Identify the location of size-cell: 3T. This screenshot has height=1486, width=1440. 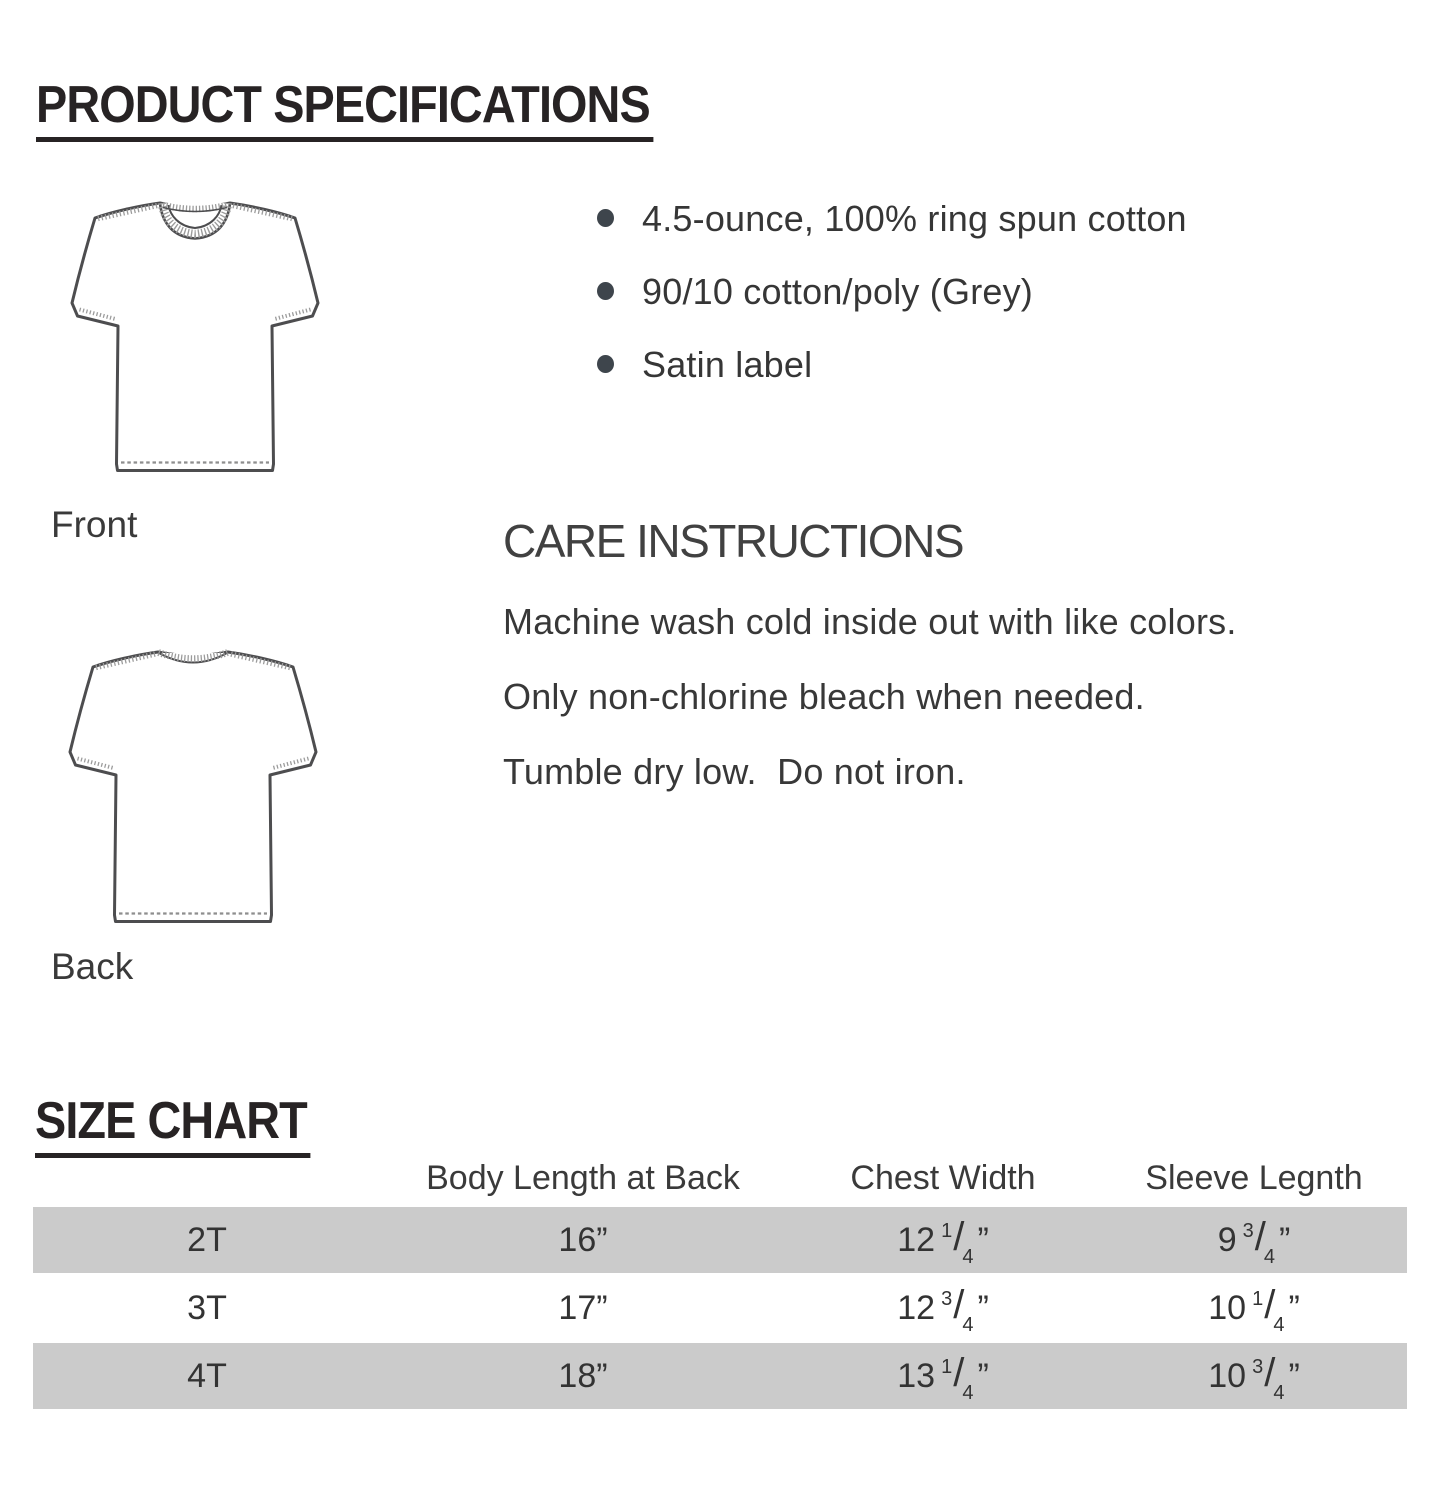
(207, 1308).